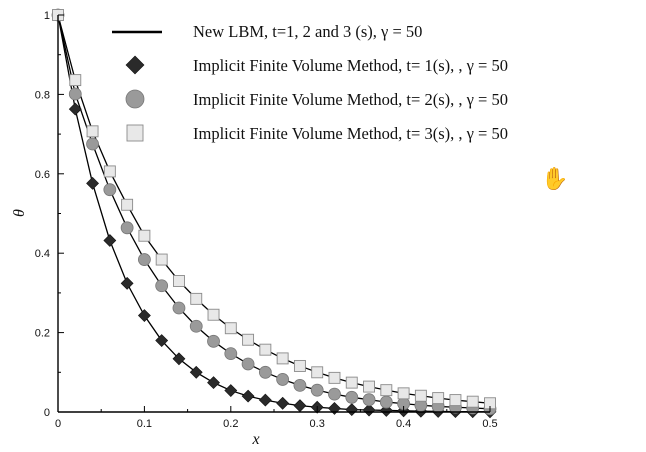 The height and width of the screenshot is (452, 646). What do you see at coordinates (47, 16) in the screenshot?
I see `y-tick-label: 1` at bounding box center [47, 16].